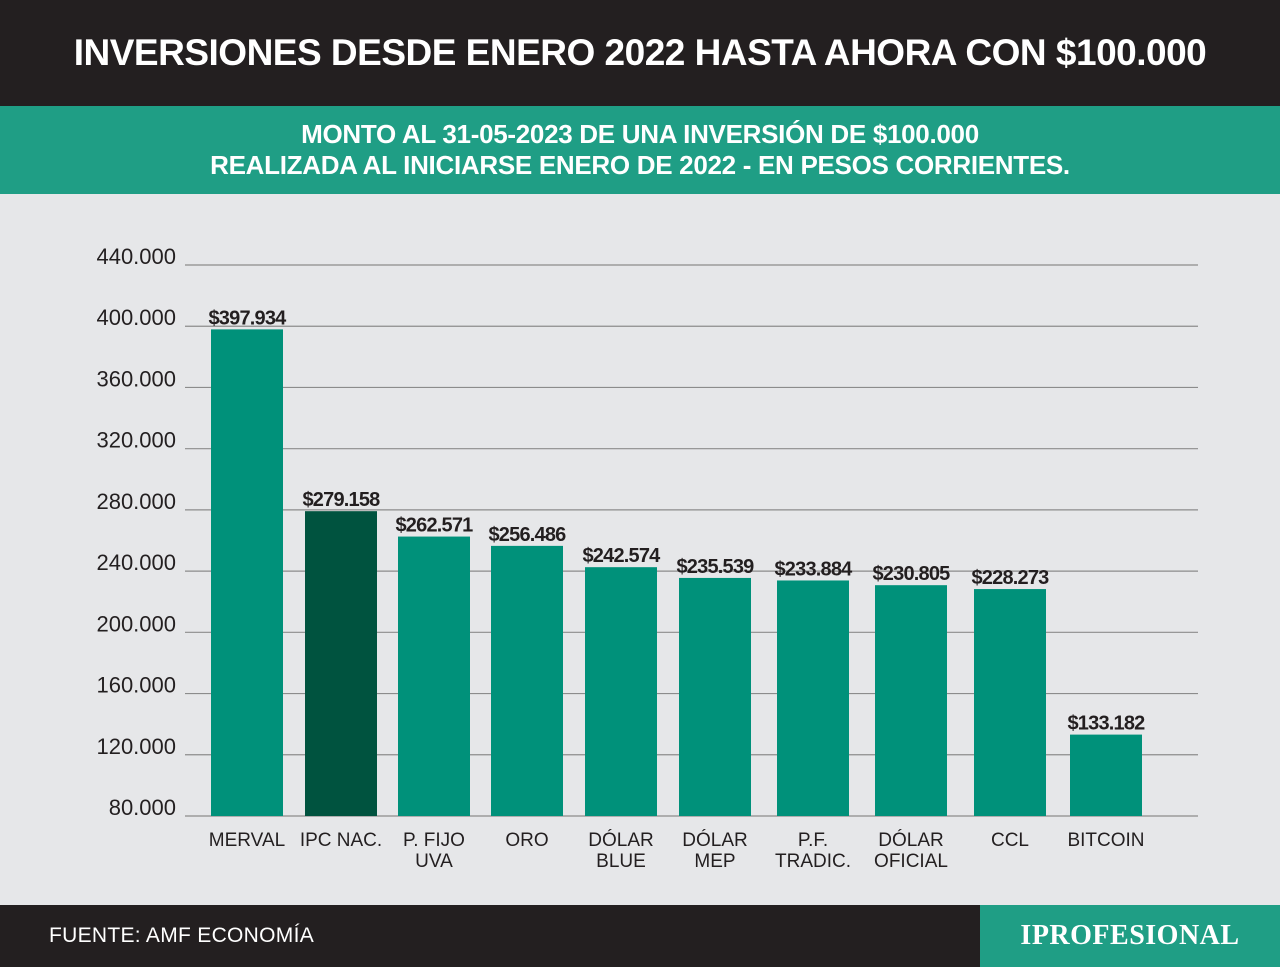 The width and height of the screenshot is (1280, 967). What do you see at coordinates (526, 840) in the screenshot?
I see `x-tick-label: ORO` at bounding box center [526, 840].